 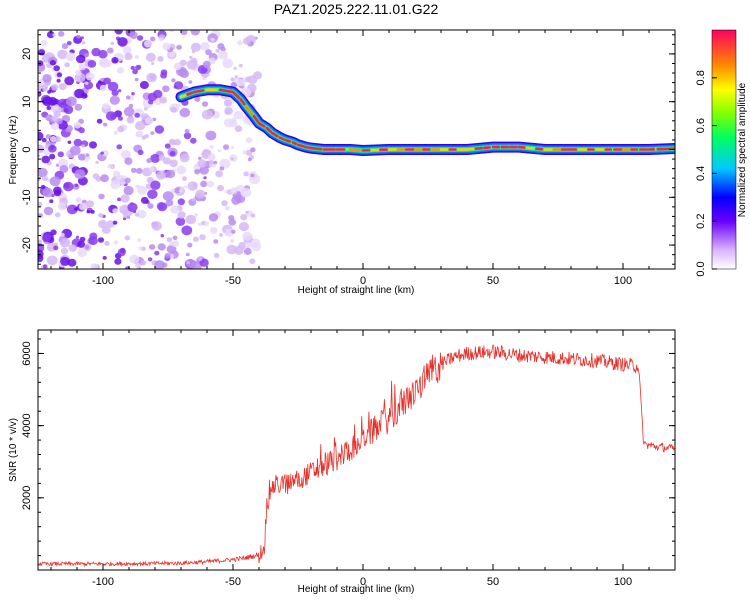 What do you see at coordinates (427, 120) in the screenshot?
I see `ridge-green-band` at bounding box center [427, 120].